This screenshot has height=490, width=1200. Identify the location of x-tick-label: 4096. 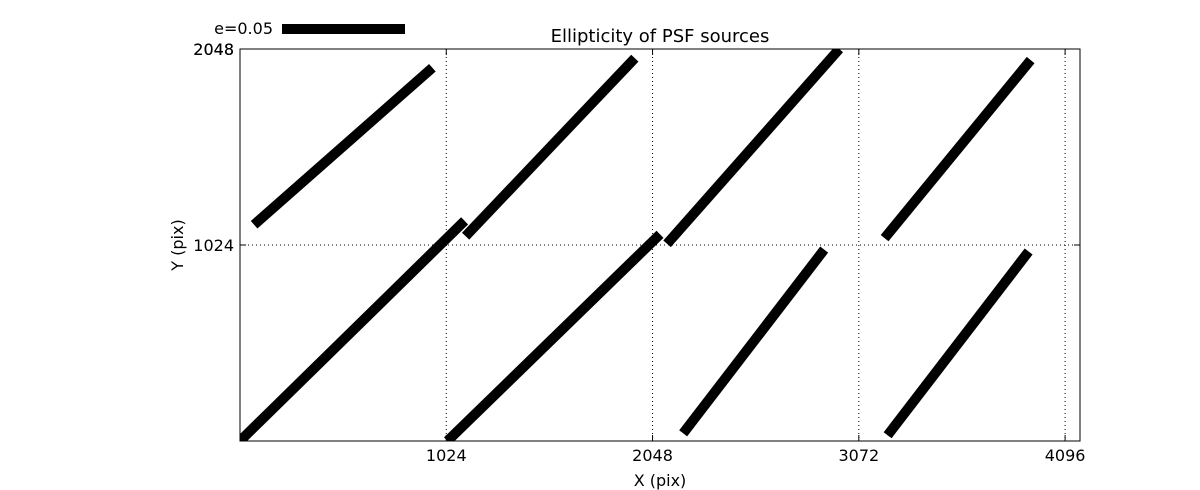
(1065, 455).